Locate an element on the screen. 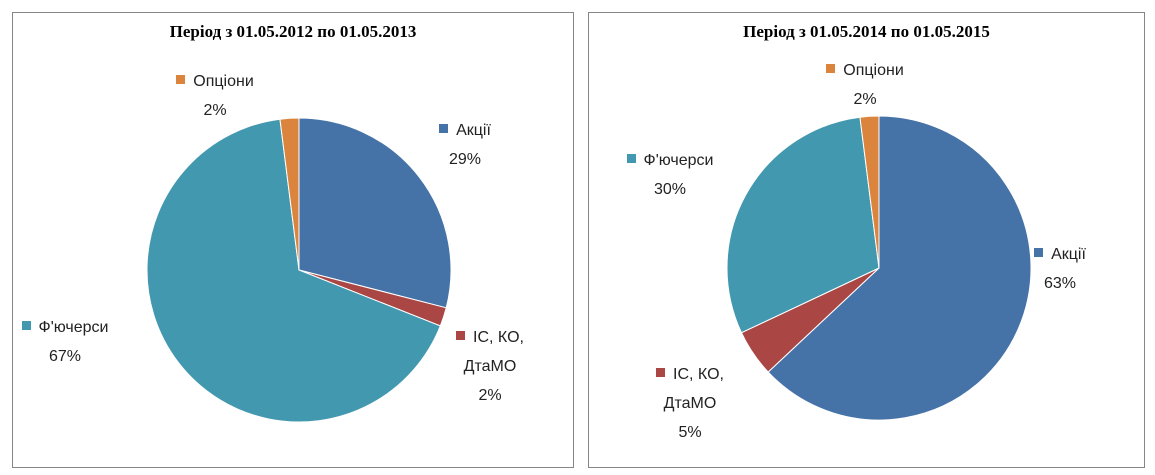 The width and height of the screenshot is (1155, 475). data-label: Акції 29% is located at coordinates (465, 145).